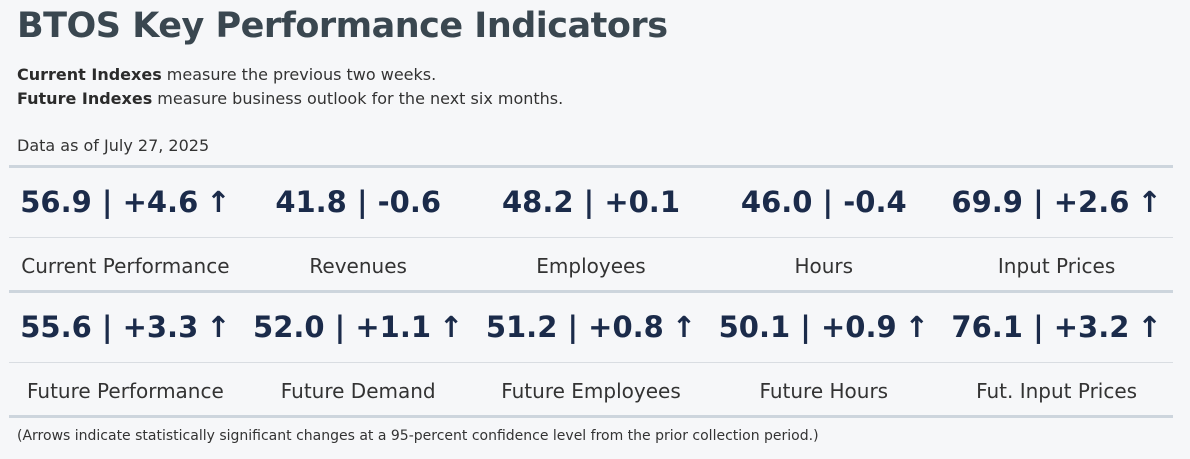 Image resolution: width=1190 pixels, height=459 pixels. I want to click on kpi-label-current-performance: Current Performance, so click(125, 266).